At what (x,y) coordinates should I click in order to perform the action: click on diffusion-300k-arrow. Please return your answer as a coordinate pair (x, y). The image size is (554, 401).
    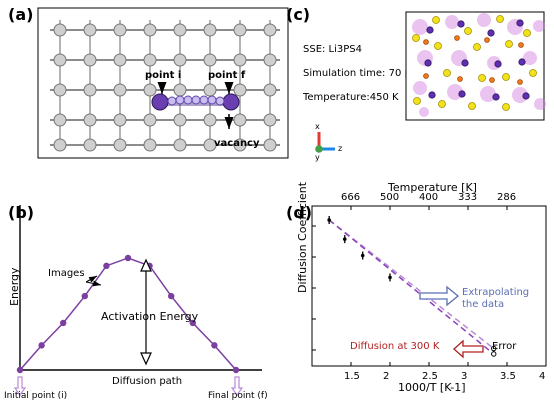
    Looking at the image, I should click on (468, 349).